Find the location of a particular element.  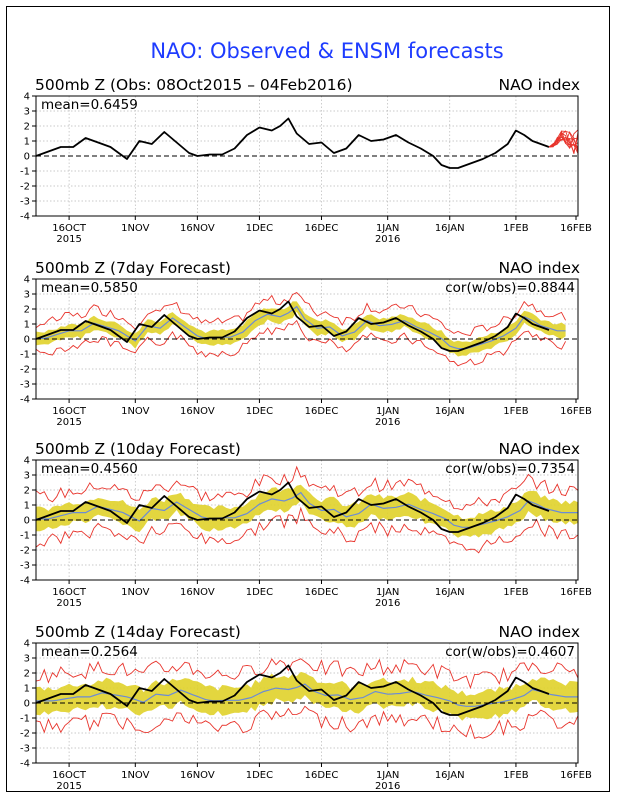

mean-stat: mean=0.6459 is located at coordinates (89, 105).